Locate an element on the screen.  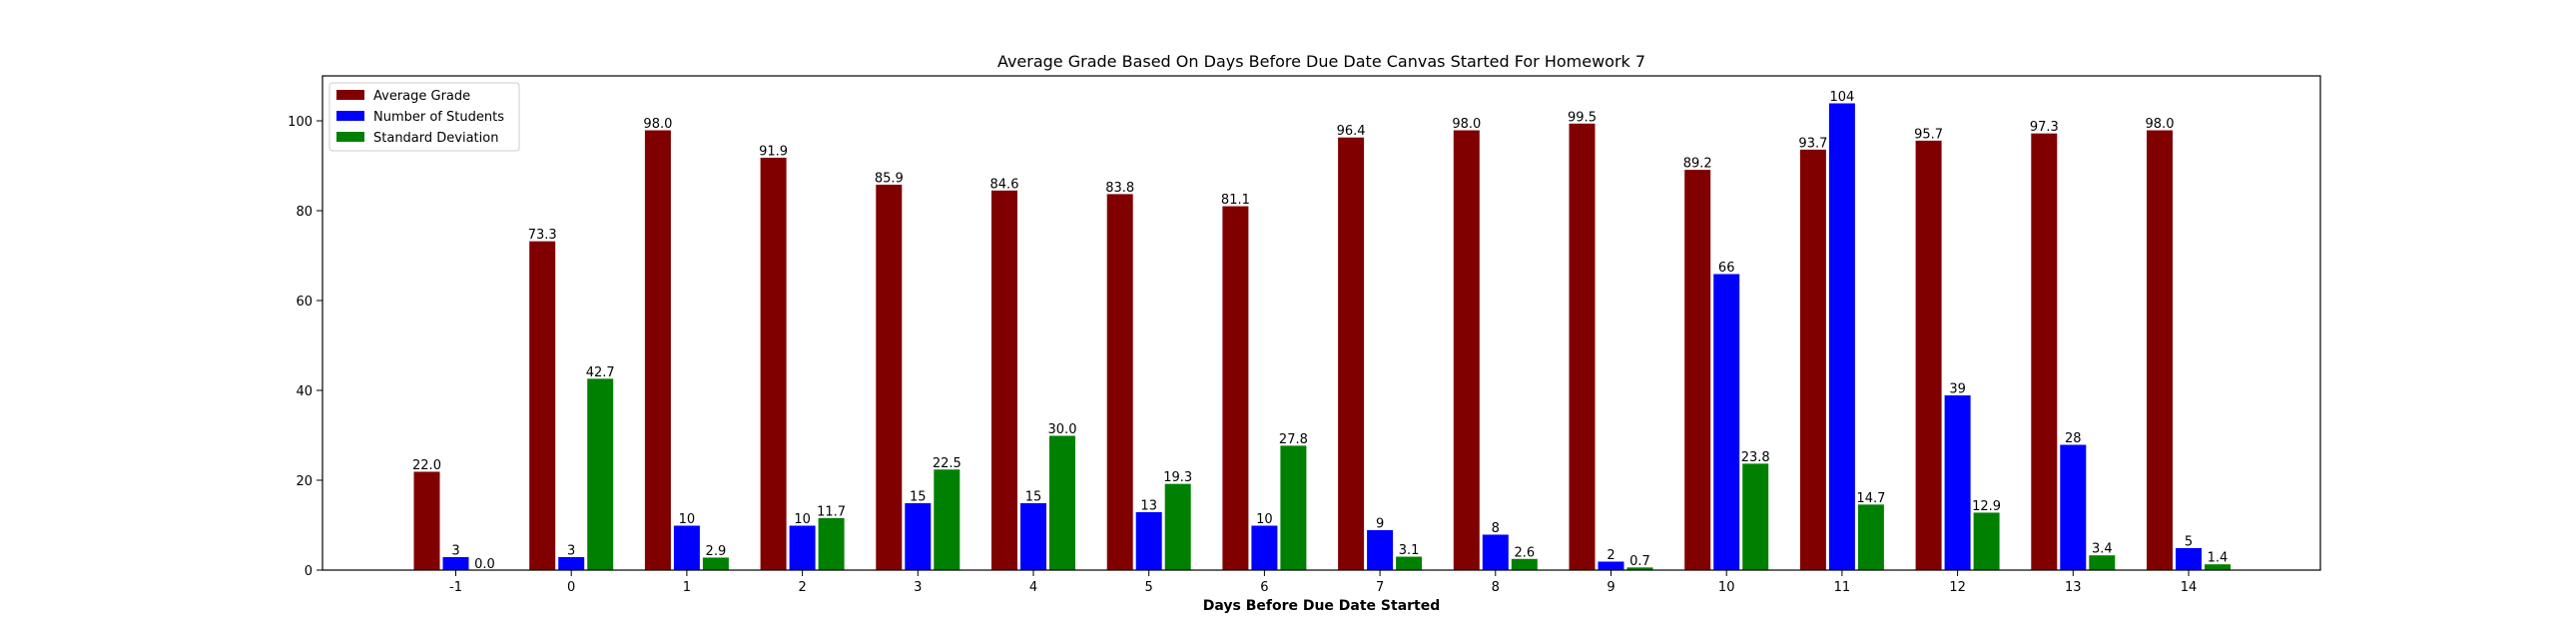
data-label-number-of-students-5: 13 is located at coordinates (1148, 506).